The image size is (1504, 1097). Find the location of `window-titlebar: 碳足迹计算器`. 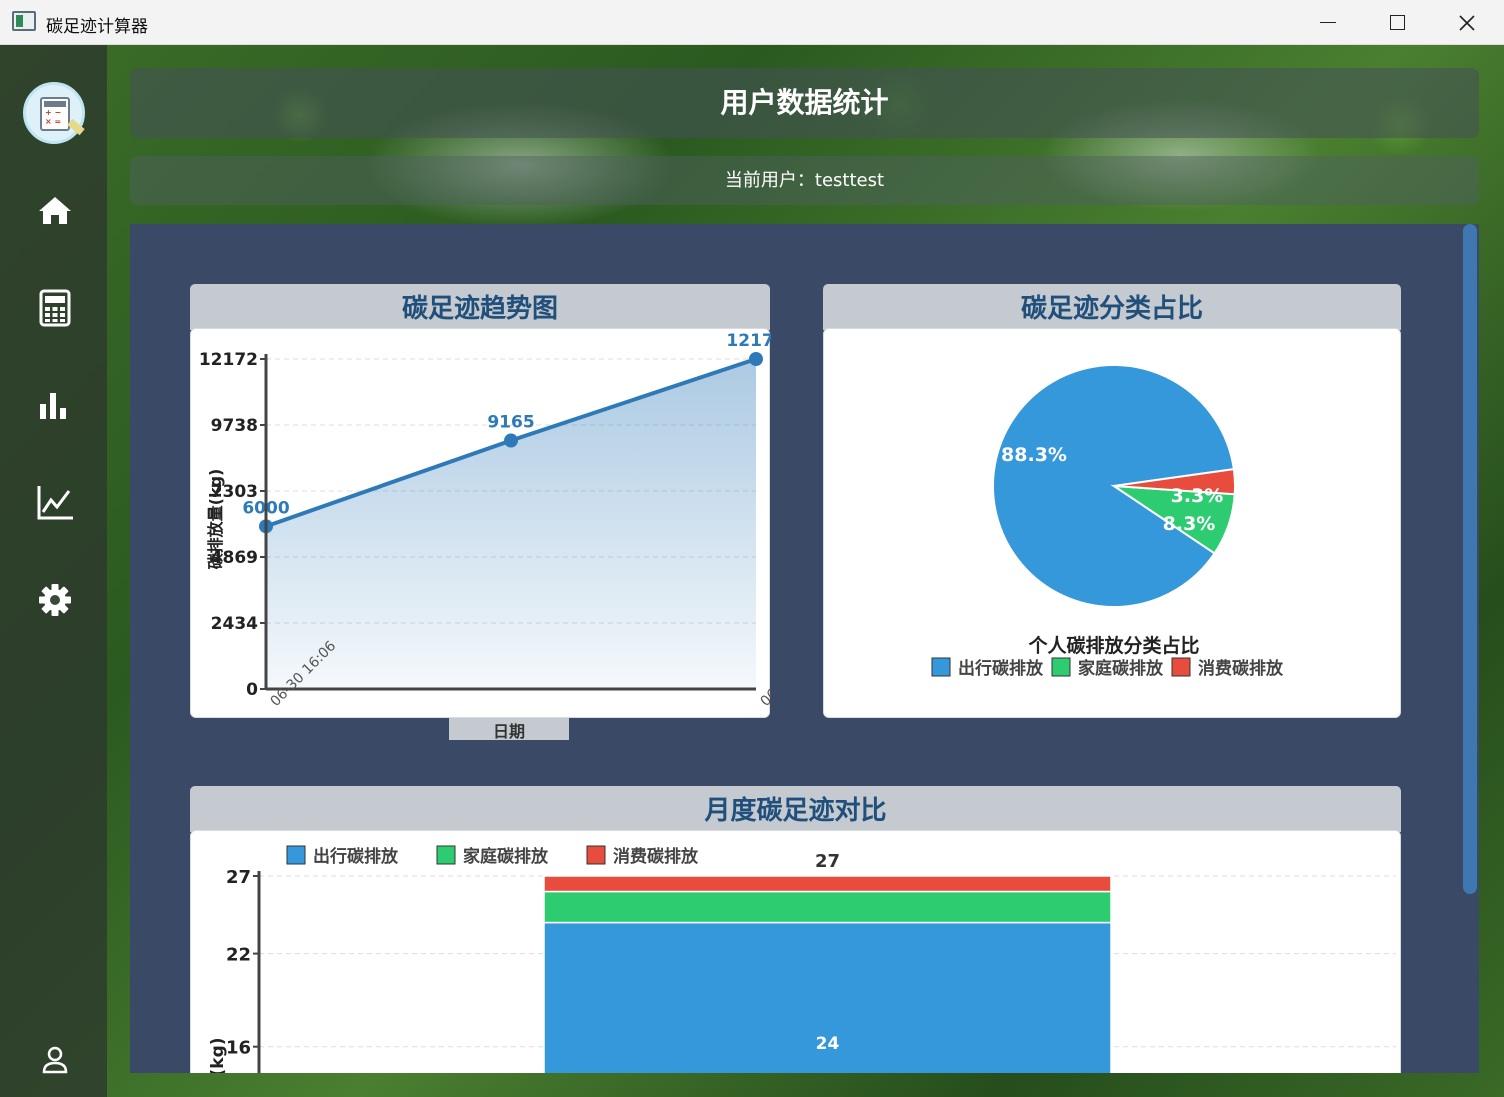

window-titlebar: 碳足迹计算器 is located at coordinates (752, 22).